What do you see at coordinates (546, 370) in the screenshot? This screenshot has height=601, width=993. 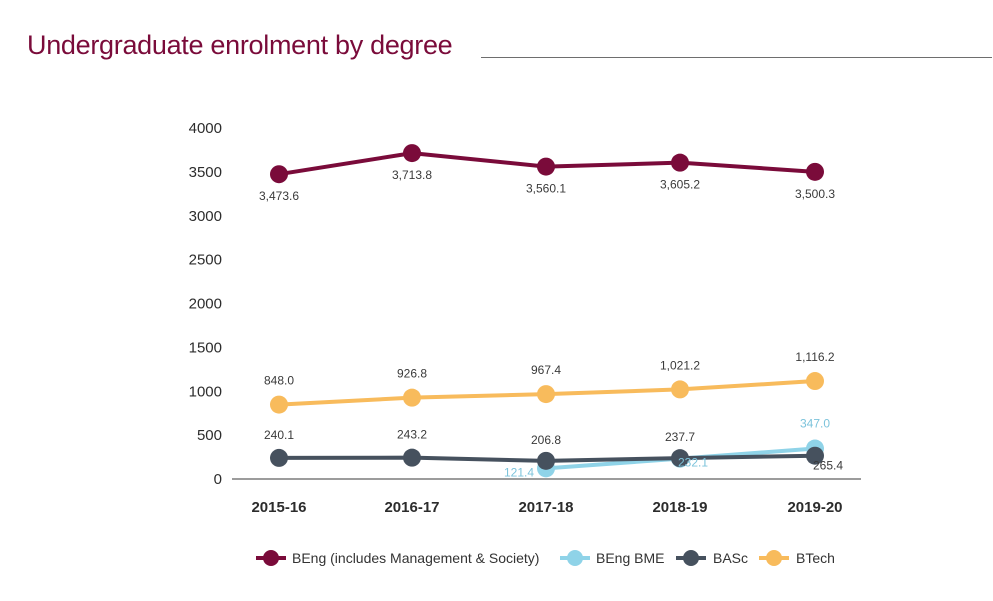 I see `data-label: 967.4` at bounding box center [546, 370].